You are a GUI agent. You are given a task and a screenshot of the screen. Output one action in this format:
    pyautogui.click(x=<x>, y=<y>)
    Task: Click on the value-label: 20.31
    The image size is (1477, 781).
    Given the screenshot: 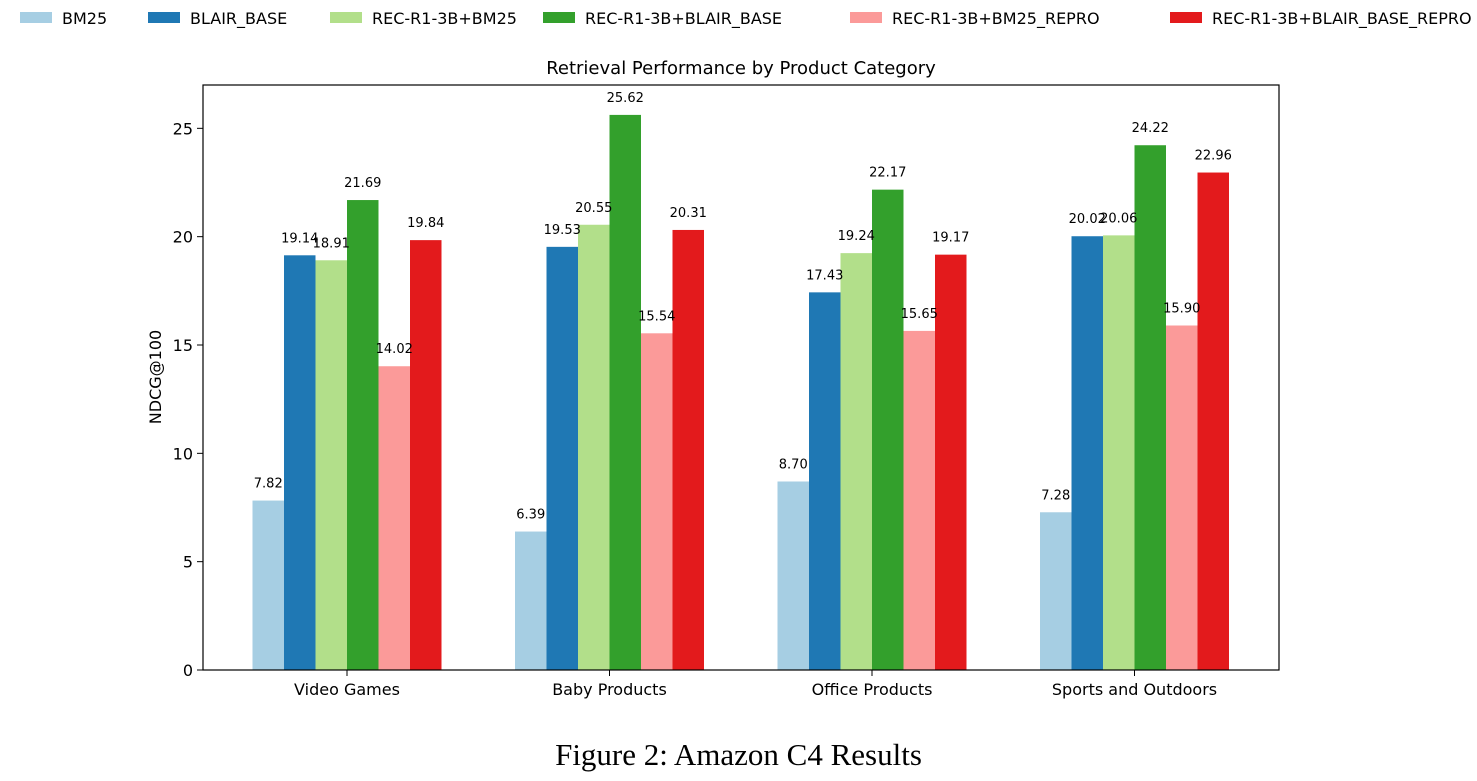 What is the action you would take?
    pyautogui.click(x=688, y=213)
    